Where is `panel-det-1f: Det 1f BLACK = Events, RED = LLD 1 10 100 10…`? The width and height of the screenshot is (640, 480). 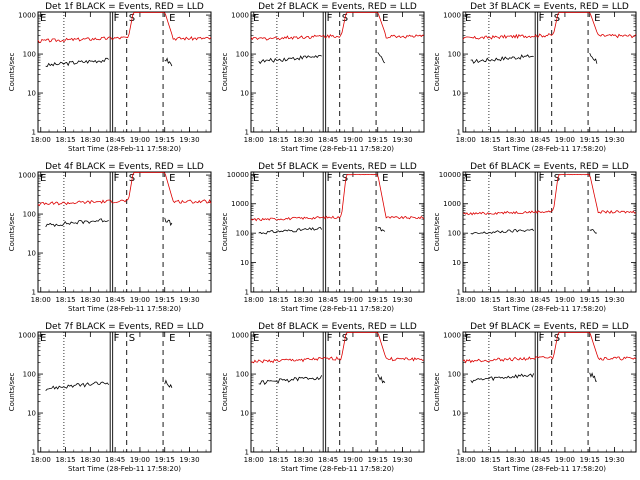 panel-det-1f: Det 1f BLACK = Events, RED = LLD 1 10 100 10… is located at coordinates (110, 77).